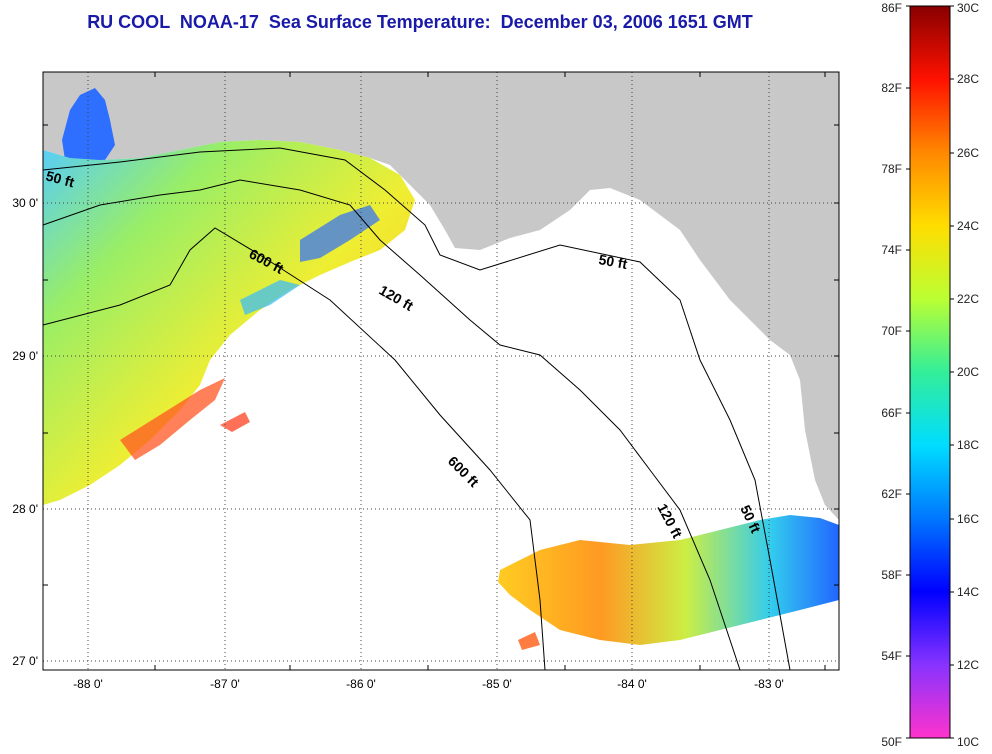  I want to click on color-scale-bar, so click(930, 372).